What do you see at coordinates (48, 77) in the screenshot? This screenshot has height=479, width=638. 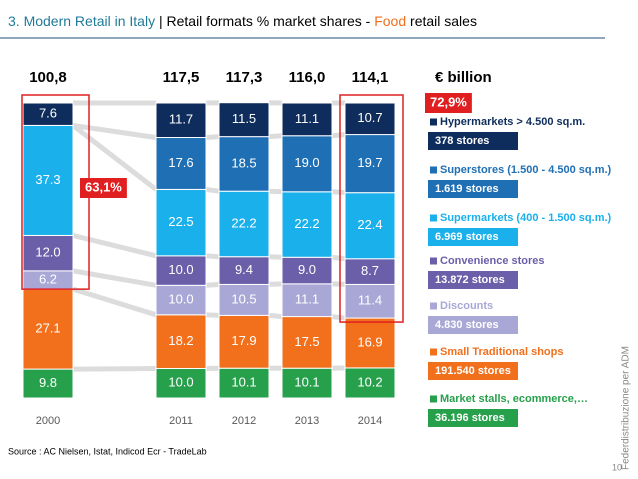 I see `total-label: 100,8` at bounding box center [48, 77].